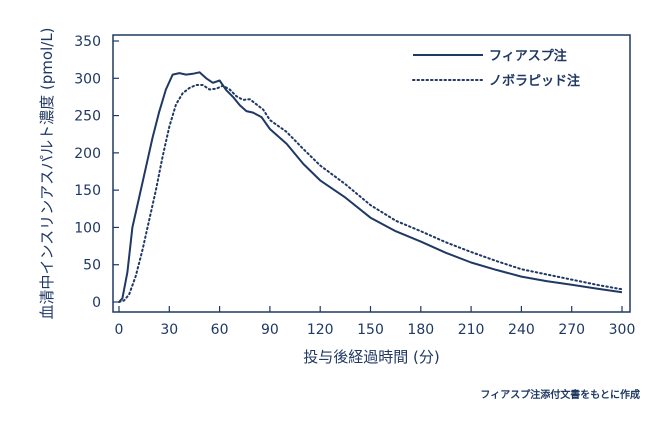 The image size is (660, 424). I want to click on y-tick-label: 100, so click(87, 228).